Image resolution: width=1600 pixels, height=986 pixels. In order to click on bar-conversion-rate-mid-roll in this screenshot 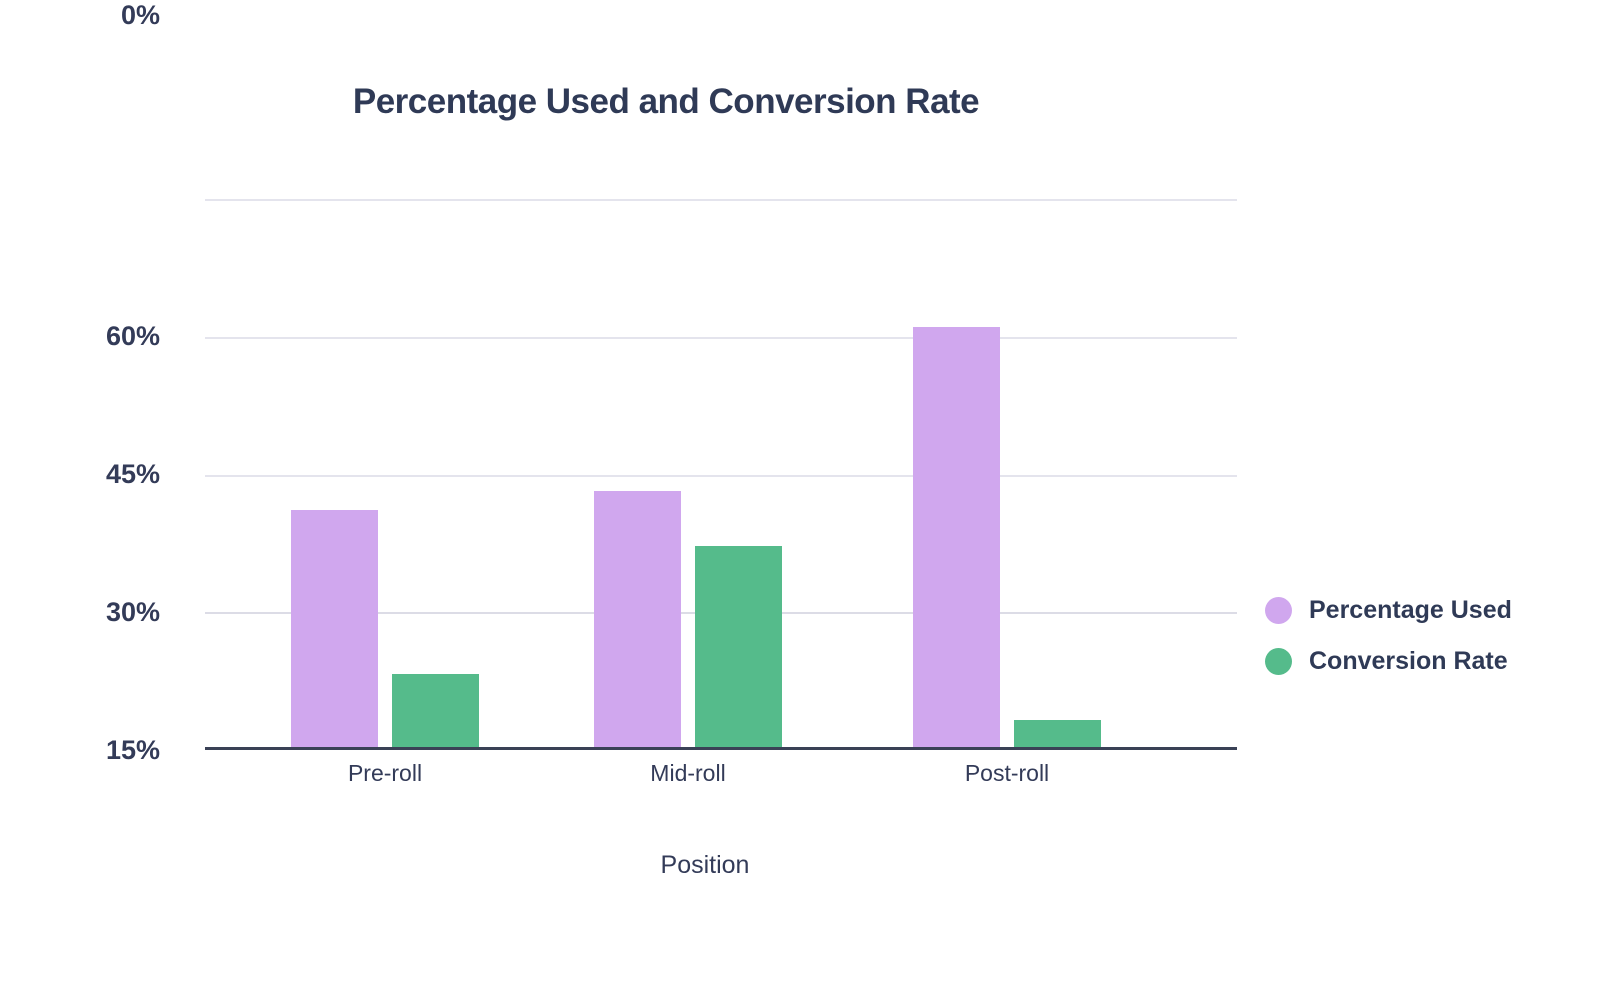, I will do `click(738, 646)`.